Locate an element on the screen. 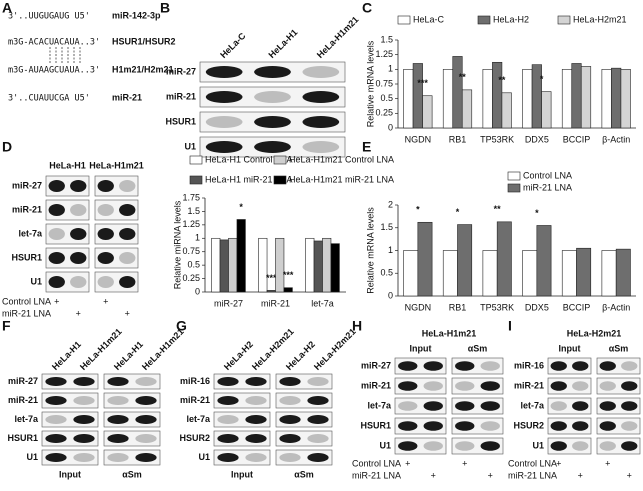 Image resolution: width=643 pixels, height=491 pixels. significance: ** is located at coordinates (463, 77).